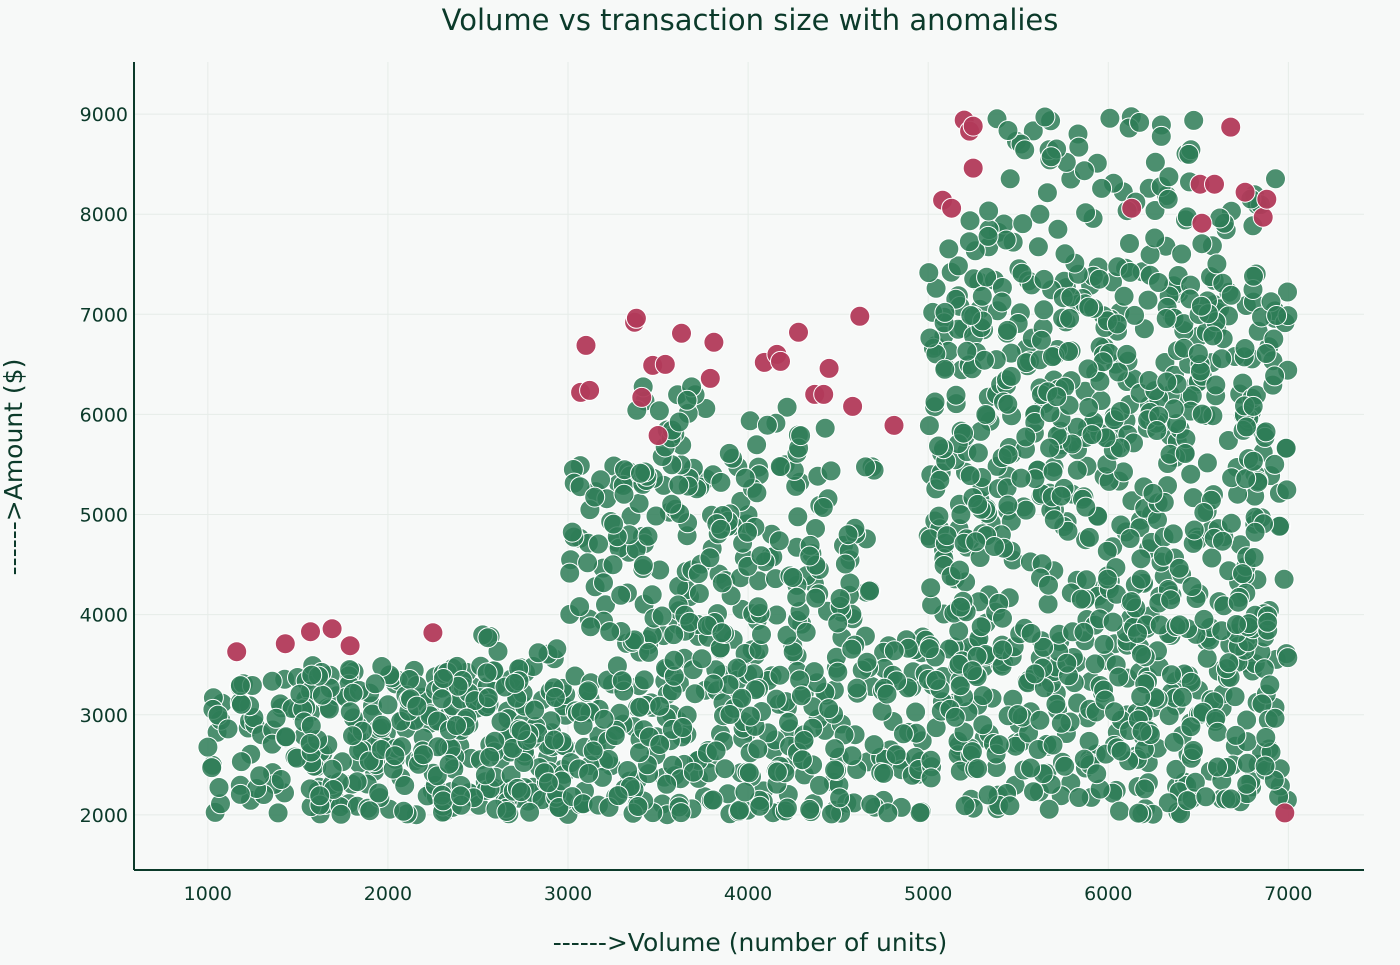 The height and width of the screenshot is (965, 1400). What do you see at coordinates (104, 516) in the screenshot?
I see `y-tick-label: 5000` at bounding box center [104, 516].